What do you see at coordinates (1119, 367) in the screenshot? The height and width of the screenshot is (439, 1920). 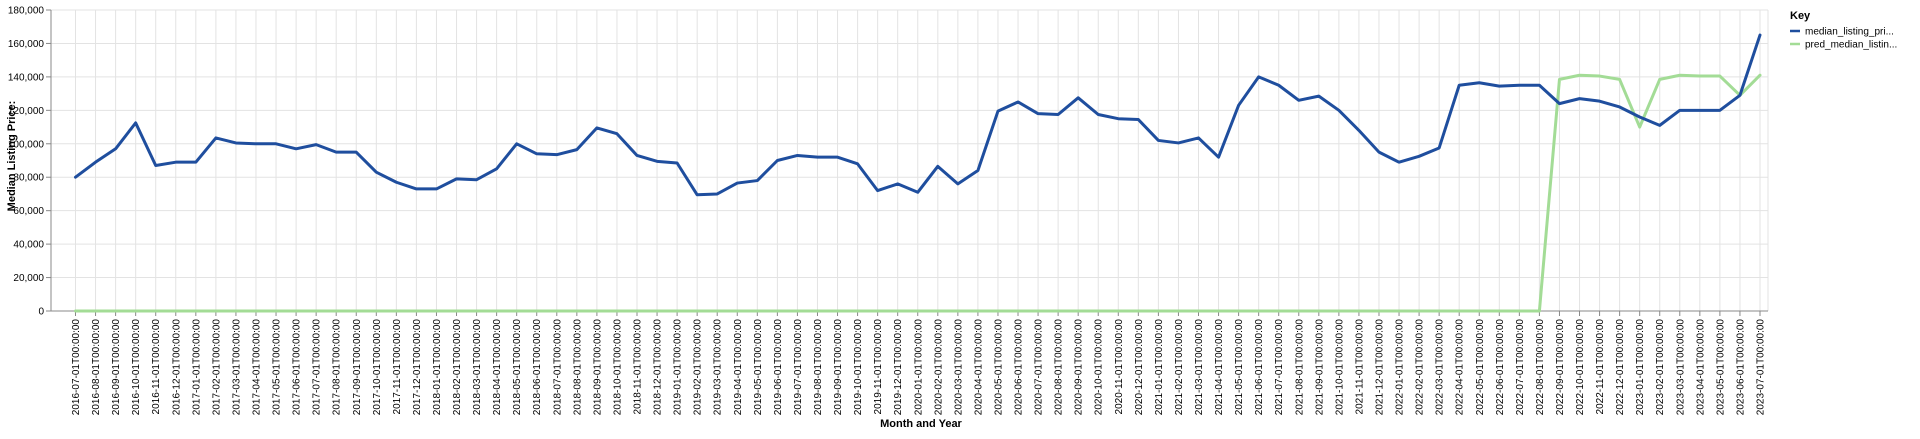 I see `x-tick-label: 2020-11-01T00:00:00` at bounding box center [1119, 367].